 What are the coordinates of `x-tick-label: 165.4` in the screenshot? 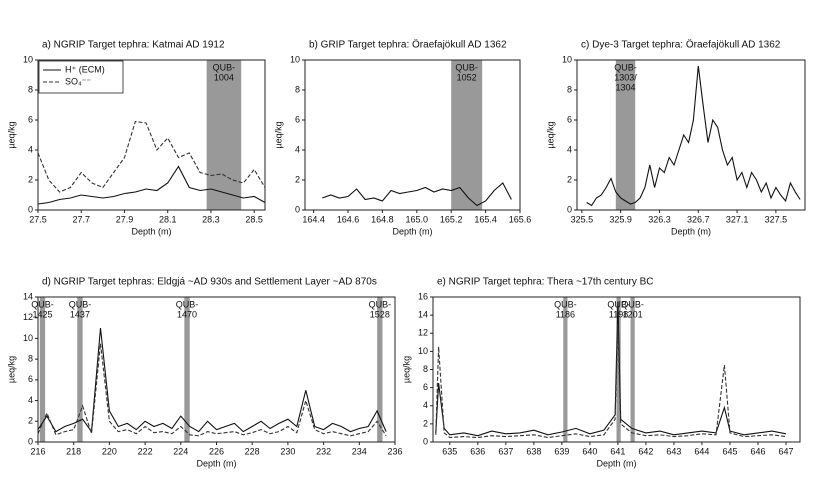 It's located at (485, 219).